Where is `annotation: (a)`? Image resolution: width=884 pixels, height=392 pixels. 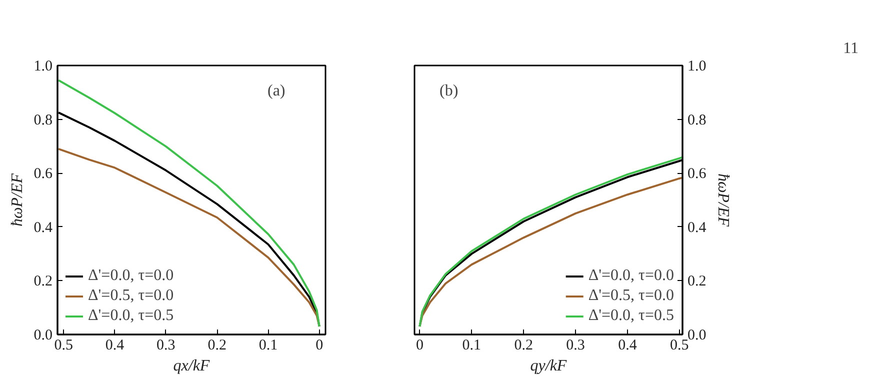
annotation: (a) is located at coordinates (277, 91).